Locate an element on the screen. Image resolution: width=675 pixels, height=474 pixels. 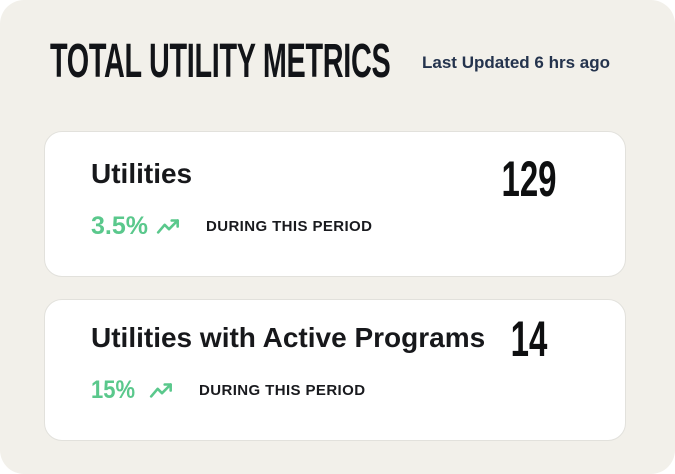
trend-percentage: 3.5% is located at coordinates (119, 226).